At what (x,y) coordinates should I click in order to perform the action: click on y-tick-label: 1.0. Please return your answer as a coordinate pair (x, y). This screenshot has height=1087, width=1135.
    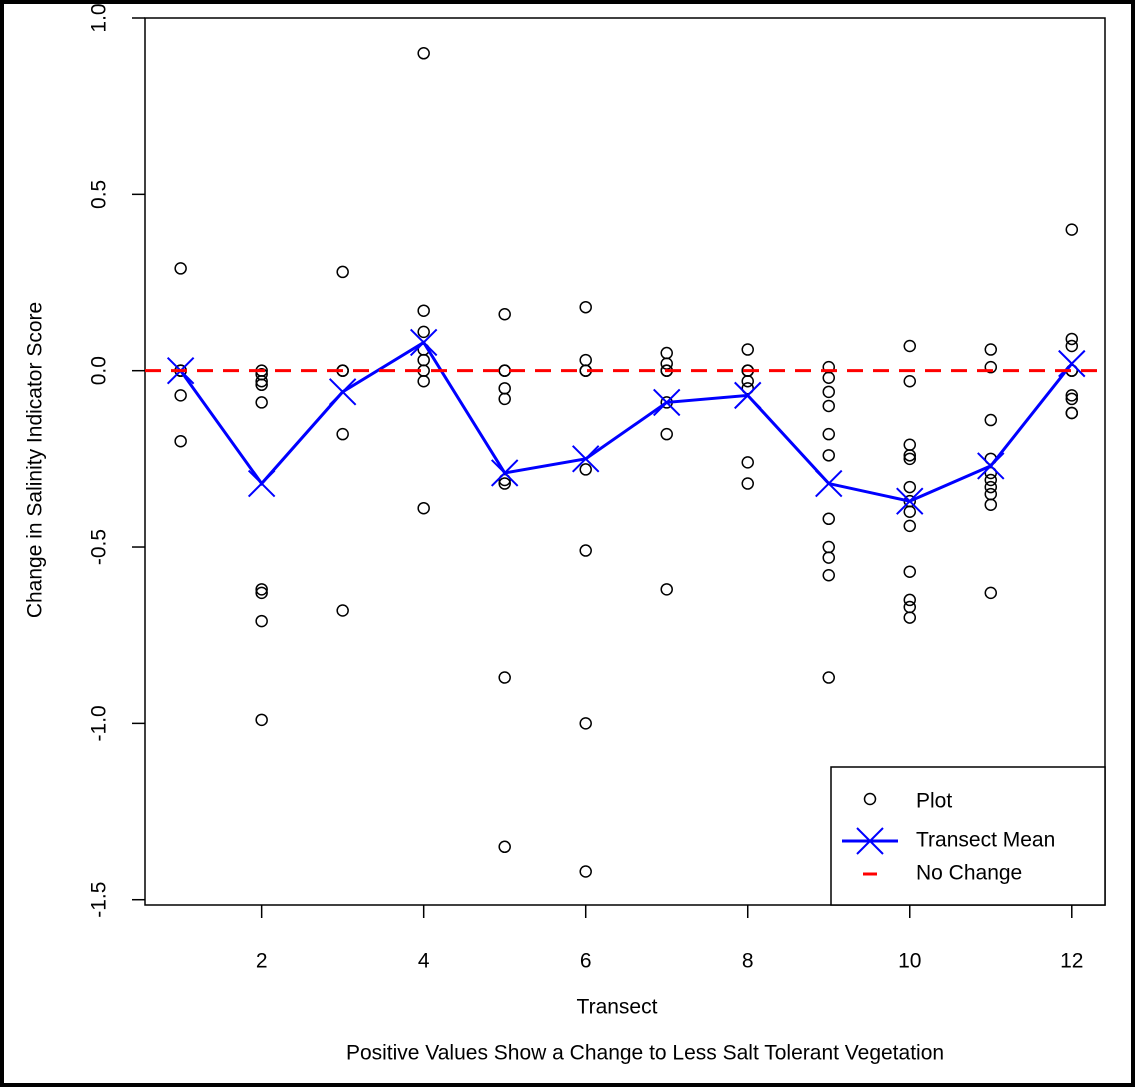
    Looking at the image, I should click on (99, 17).